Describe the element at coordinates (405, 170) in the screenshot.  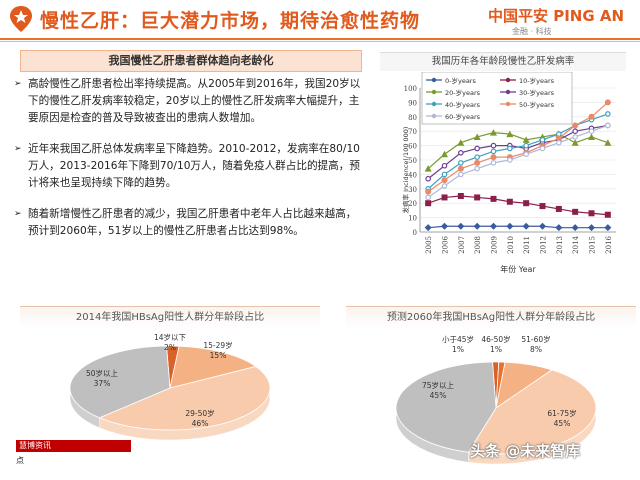
I see `y-axis-label: 发病率 Incidence(/100 000)` at that location.